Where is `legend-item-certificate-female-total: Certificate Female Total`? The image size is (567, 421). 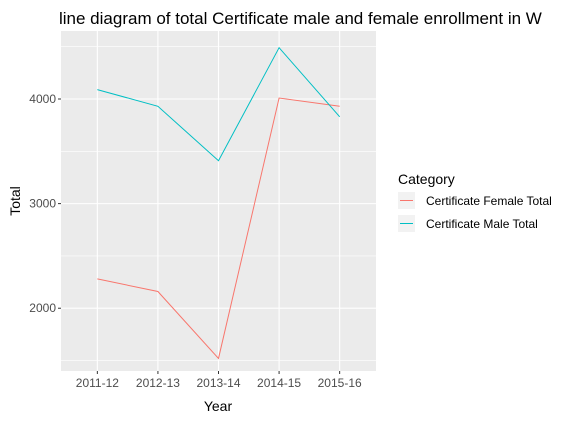
legend-item-certificate-female-total: Certificate Female Total is located at coordinates (475, 200).